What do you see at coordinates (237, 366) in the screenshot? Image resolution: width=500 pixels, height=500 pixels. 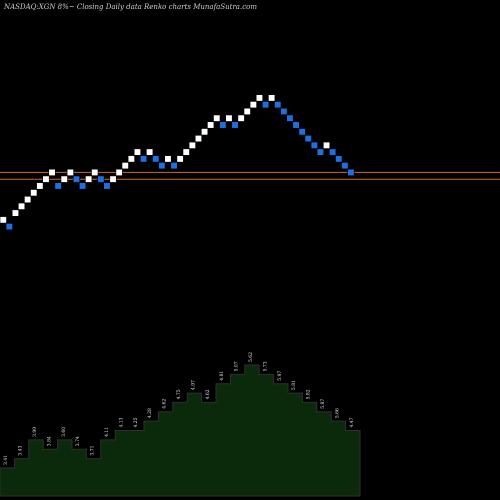 I see `volume-label: 5.07` at bounding box center [237, 366].